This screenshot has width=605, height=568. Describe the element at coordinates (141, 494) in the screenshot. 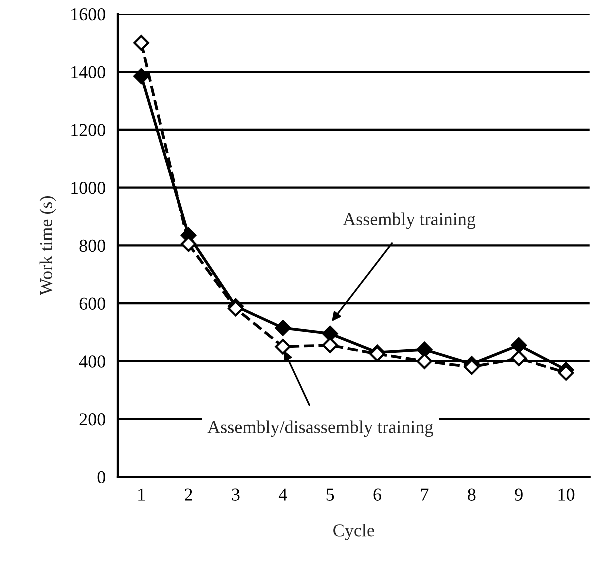

I see `x-tick-label: 1` at that location.